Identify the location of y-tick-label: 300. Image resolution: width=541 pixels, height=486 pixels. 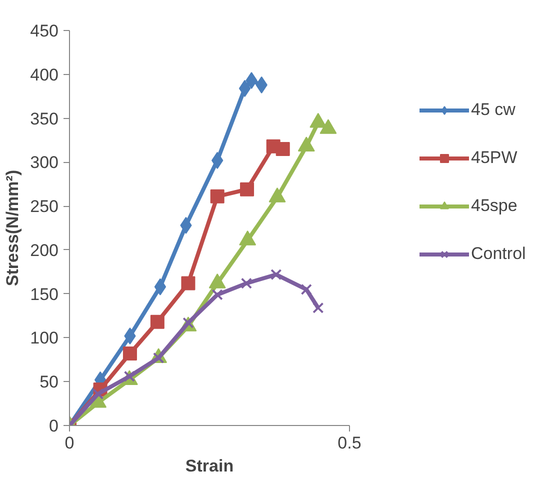
(44, 162).